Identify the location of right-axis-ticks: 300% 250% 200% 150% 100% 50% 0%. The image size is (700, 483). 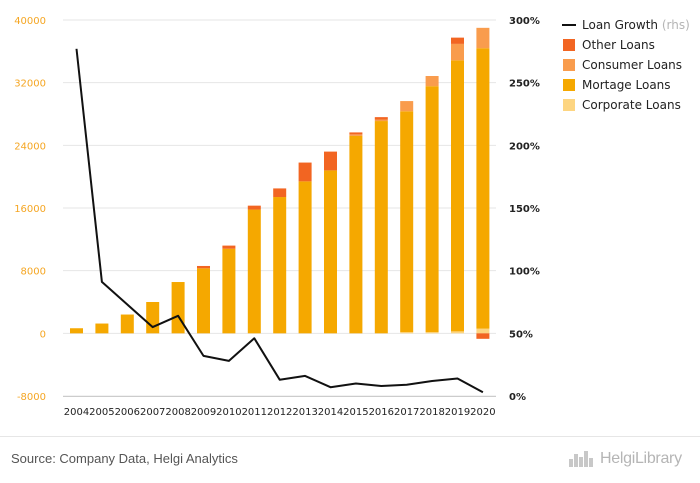
(524, 209).